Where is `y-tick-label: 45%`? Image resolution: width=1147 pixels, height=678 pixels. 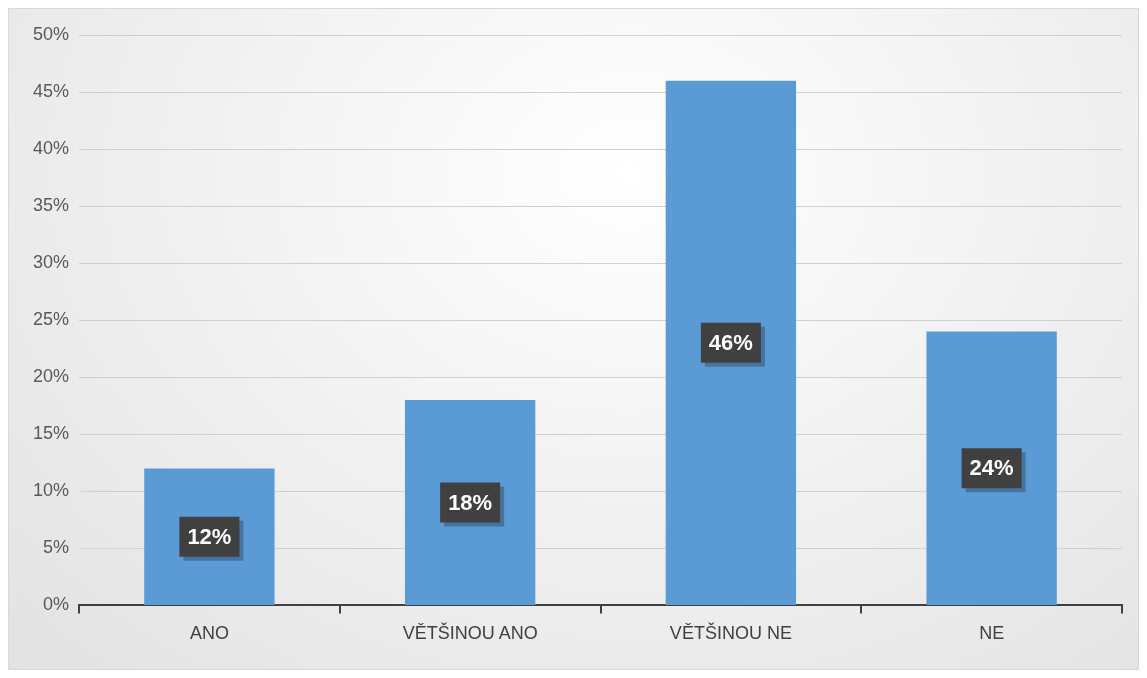
y-tick-label: 45% is located at coordinates (51, 91).